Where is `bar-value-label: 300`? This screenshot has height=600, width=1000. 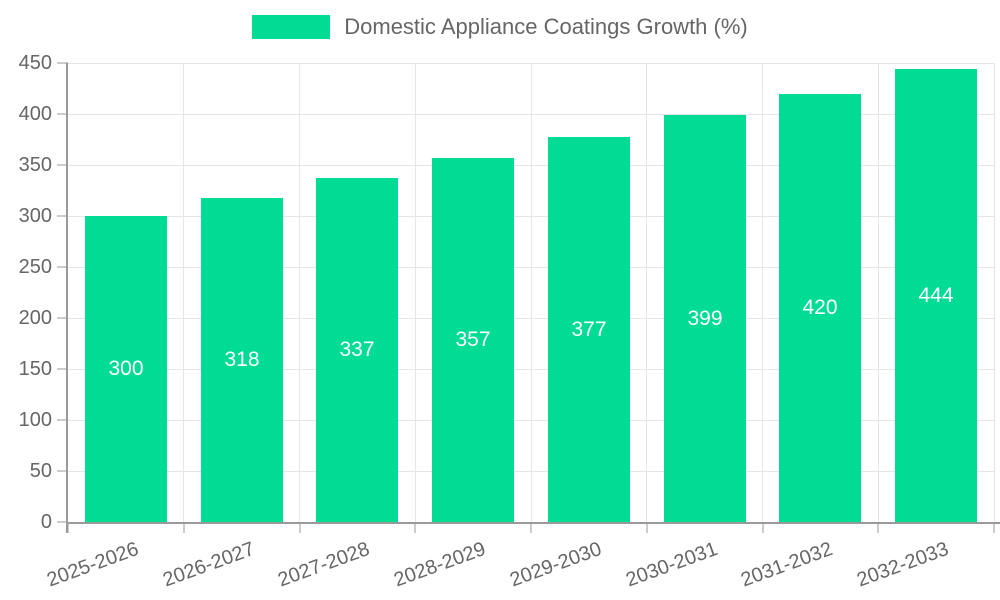
bar-value-label: 300 is located at coordinates (126, 368).